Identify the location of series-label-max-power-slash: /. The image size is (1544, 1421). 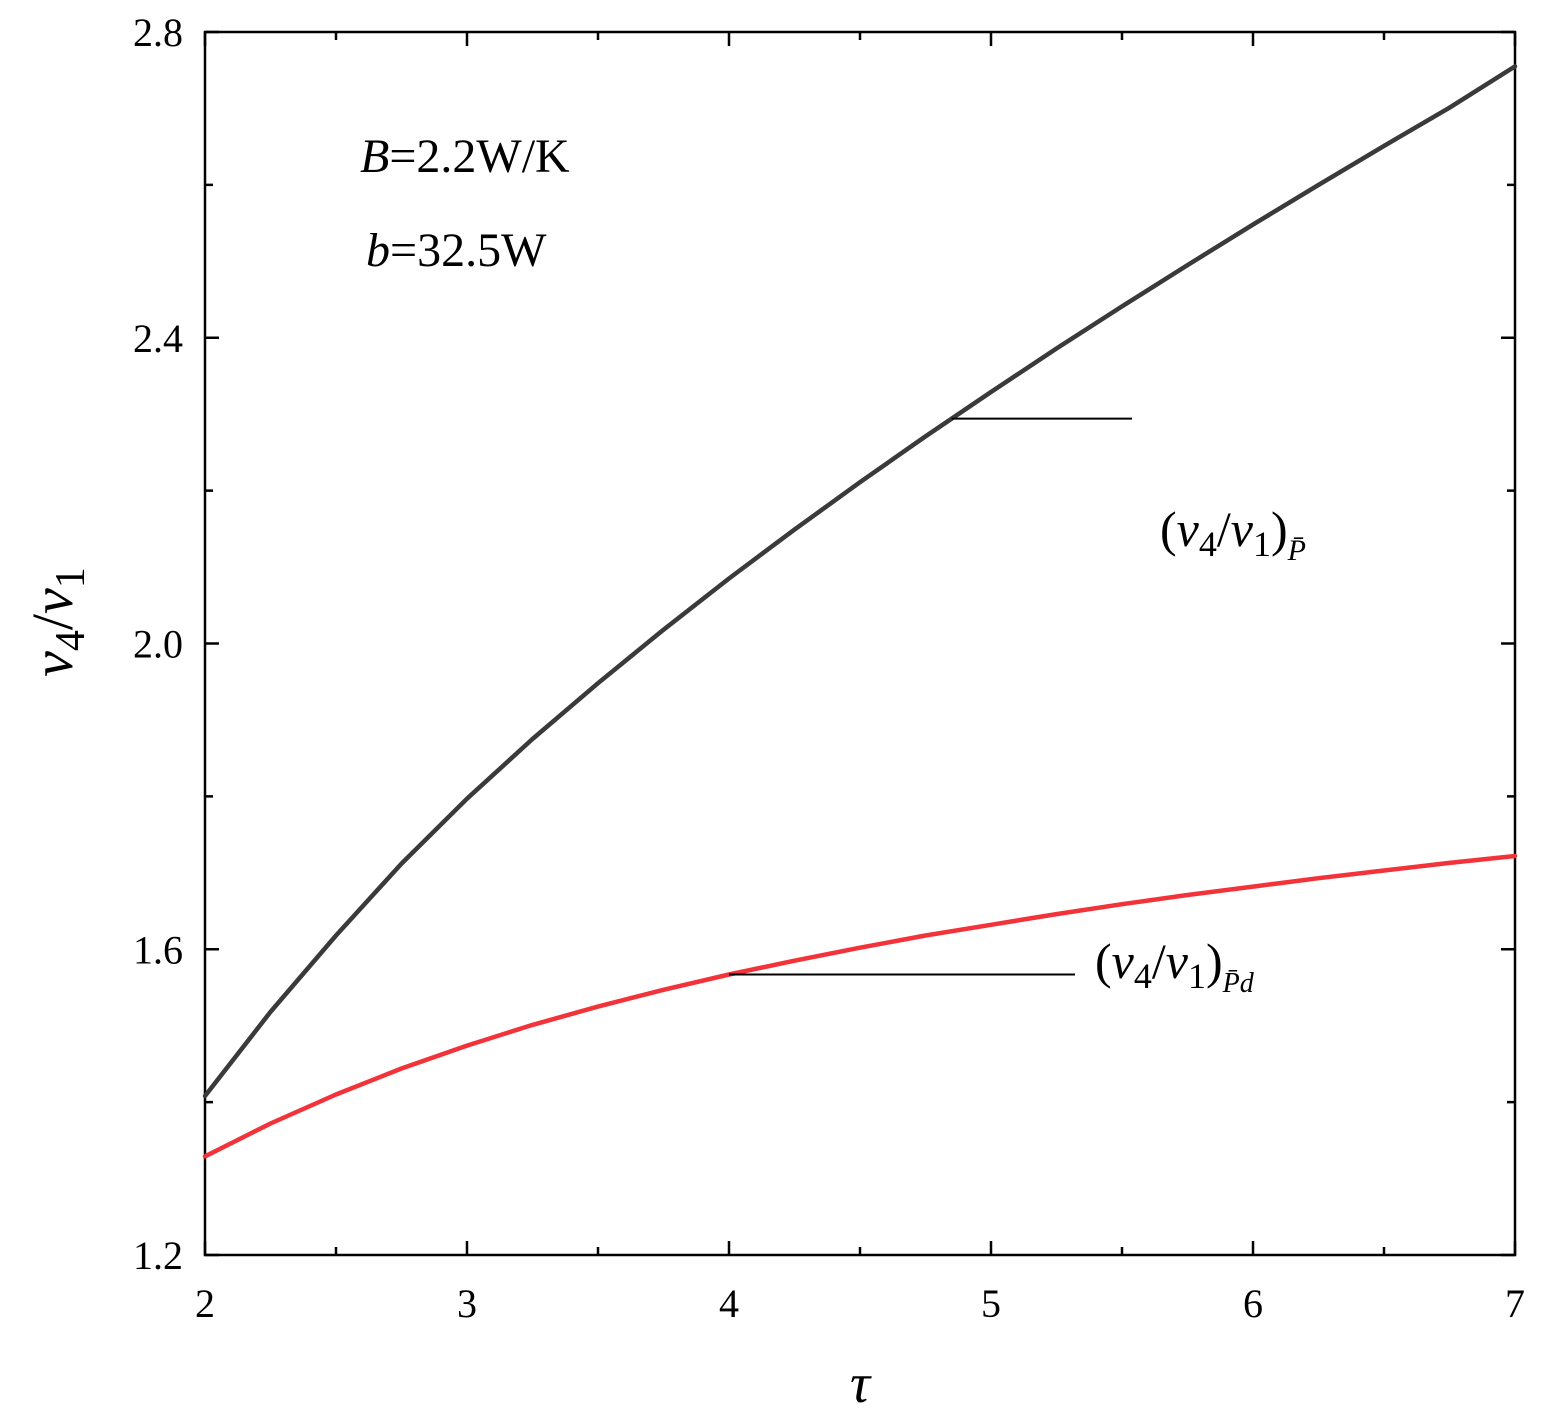
(1224, 529).